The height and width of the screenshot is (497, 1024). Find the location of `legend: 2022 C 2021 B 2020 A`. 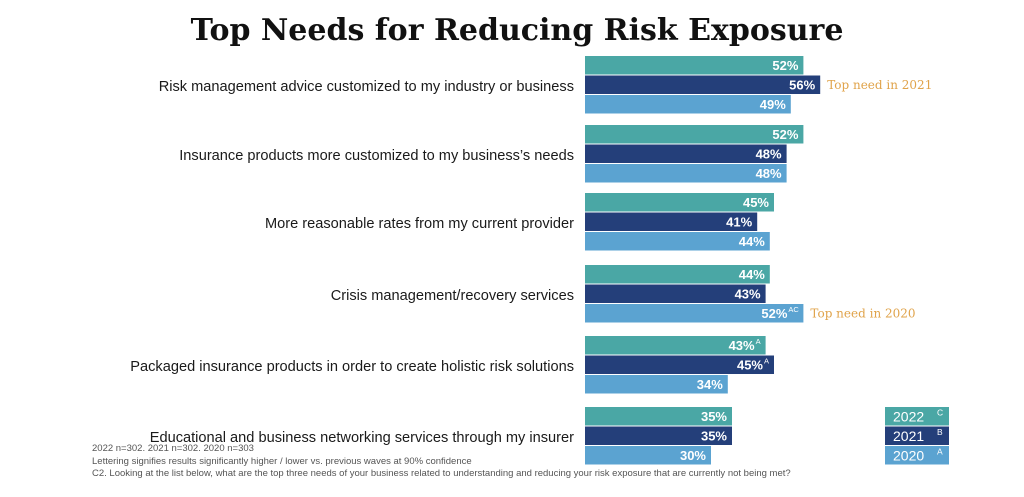

legend: 2022 C 2021 B 2020 A is located at coordinates (917, 436).